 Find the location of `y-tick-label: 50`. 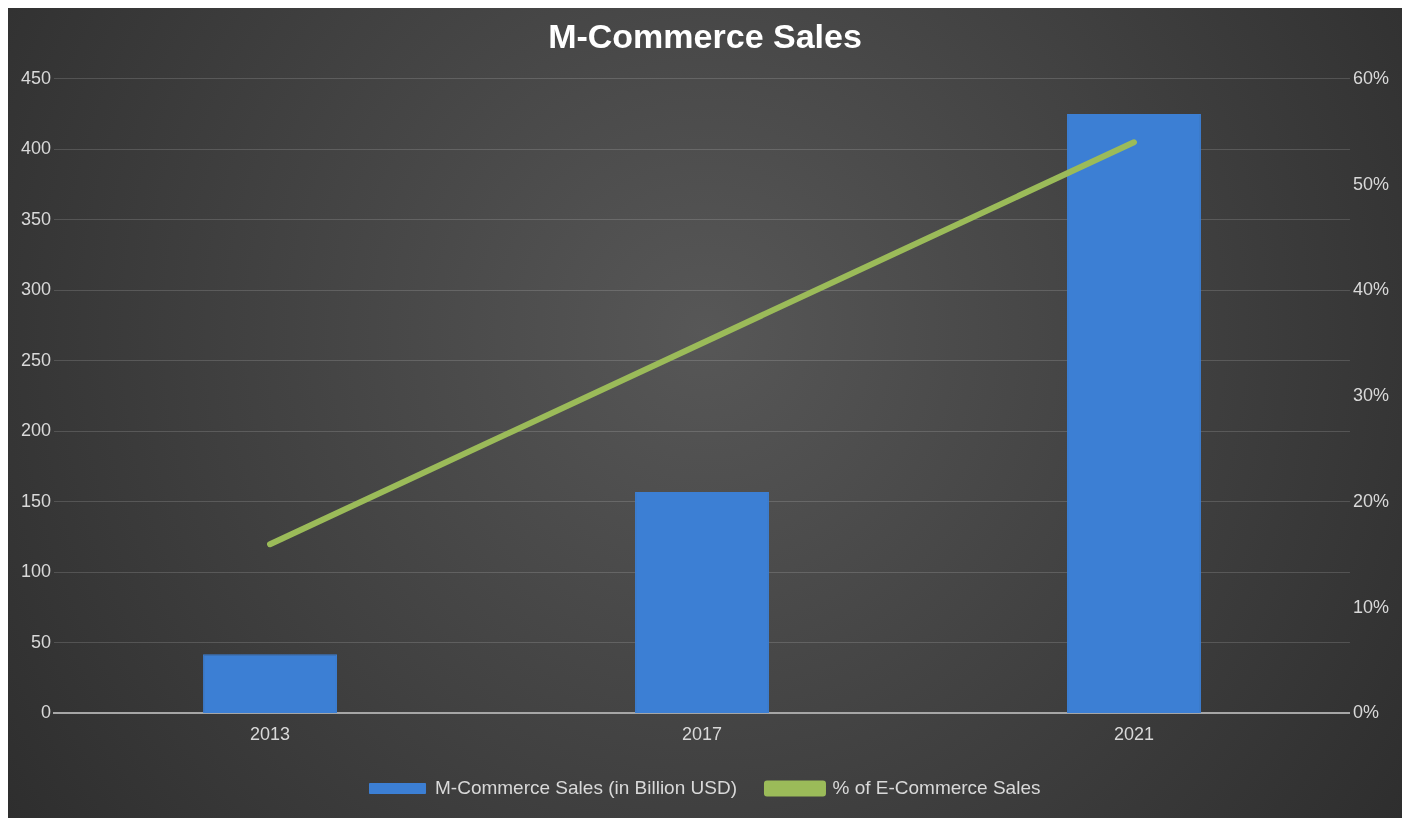

y-tick-label: 50 is located at coordinates (41, 641).